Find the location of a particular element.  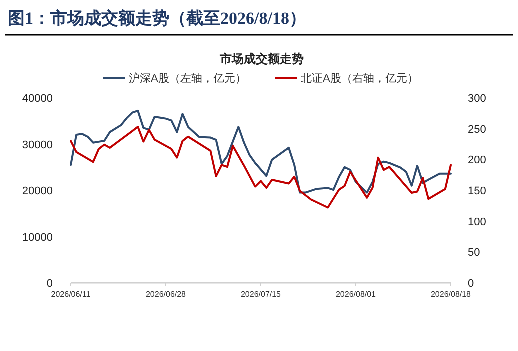

y2-tick-label: 50 is located at coordinates (474, 253).